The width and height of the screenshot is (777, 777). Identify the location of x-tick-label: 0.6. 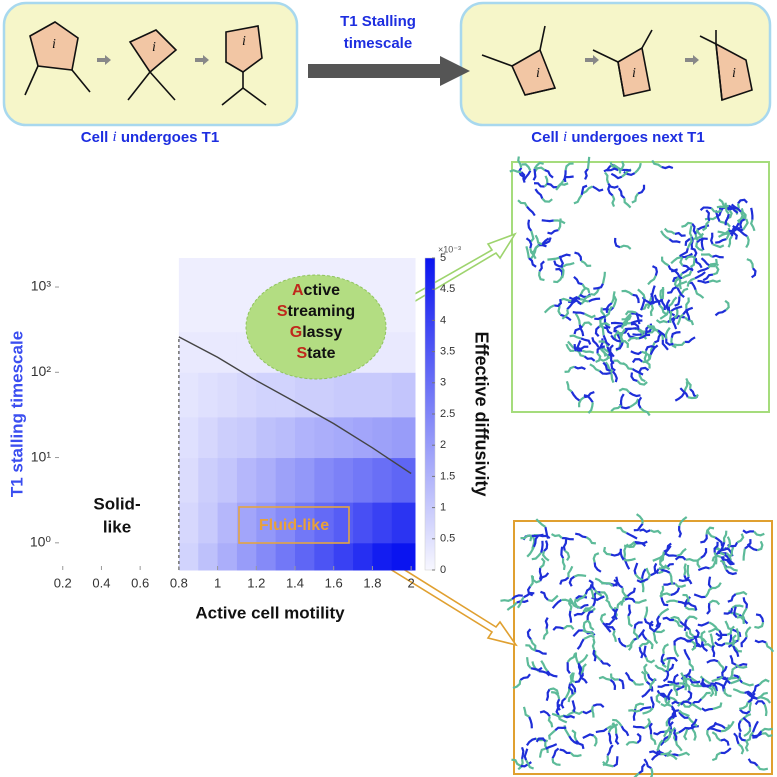
(140, 582).